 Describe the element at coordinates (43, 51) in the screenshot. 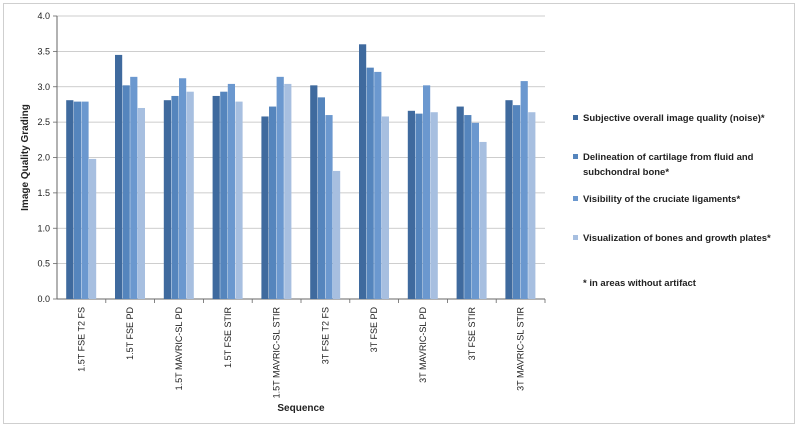

I see `y-tick-label: 3.5` at that location.